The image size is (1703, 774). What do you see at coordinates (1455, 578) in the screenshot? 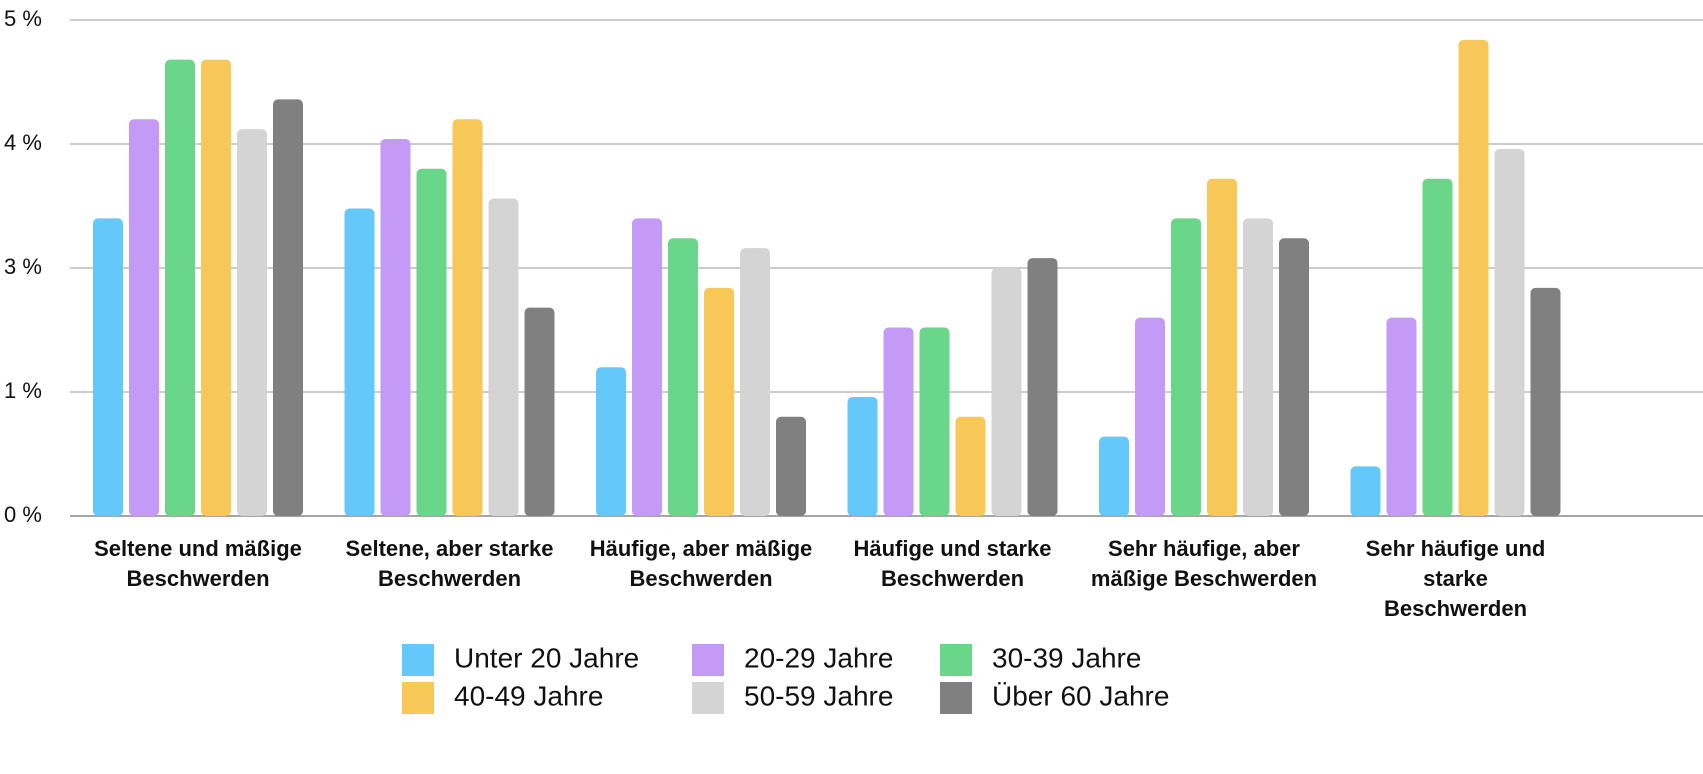
I see `x-tick-label: starke` at bounding box center [1455, 578].